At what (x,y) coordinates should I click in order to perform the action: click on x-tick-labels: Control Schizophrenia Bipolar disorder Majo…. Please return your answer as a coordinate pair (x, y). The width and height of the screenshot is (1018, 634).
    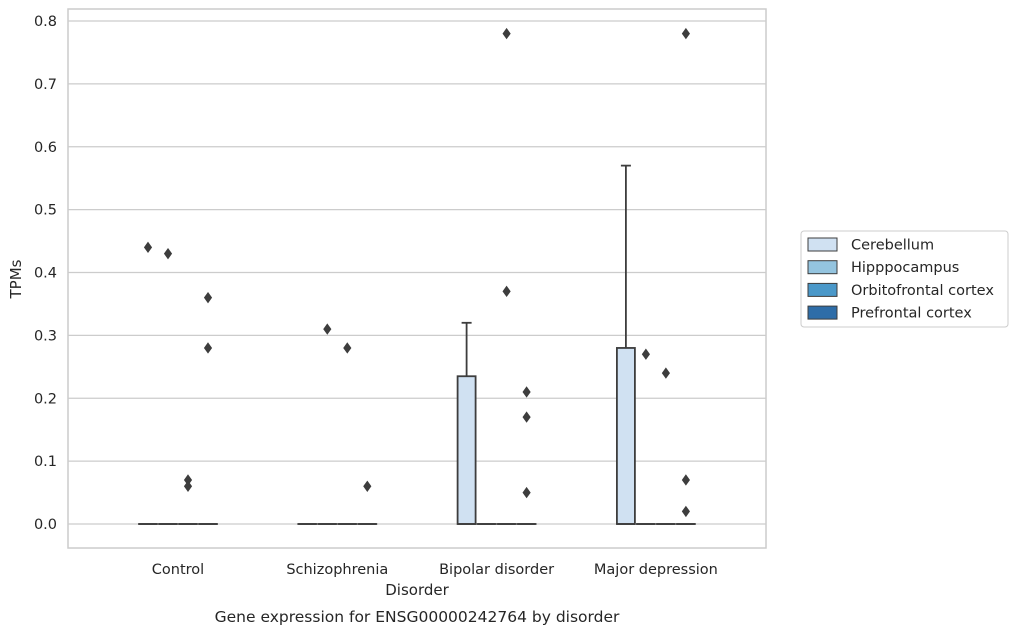
    Looking at the image, I should click on (435, 570).